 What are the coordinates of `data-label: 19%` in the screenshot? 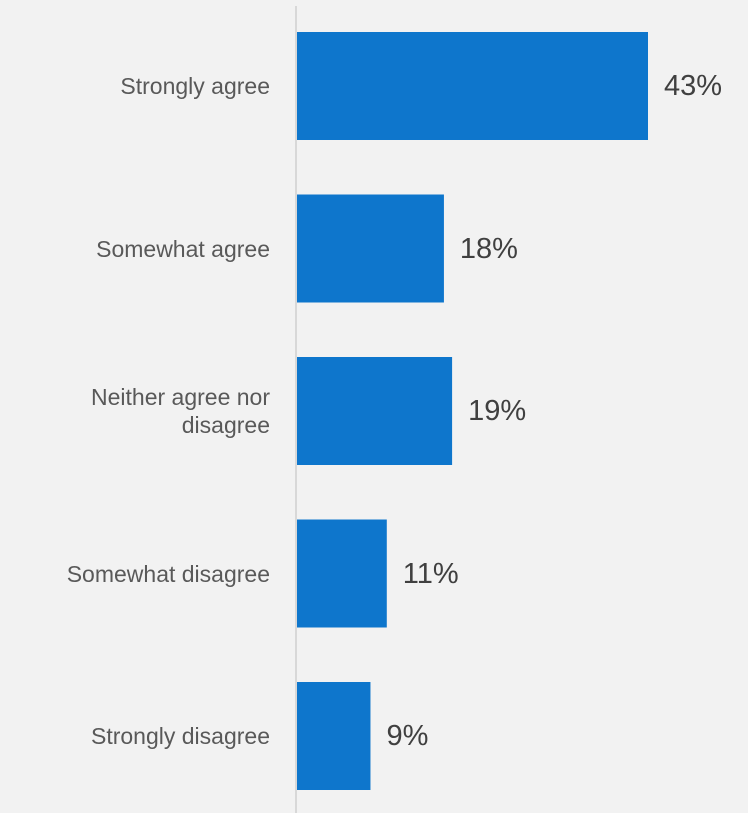 It's located at (497, 411).